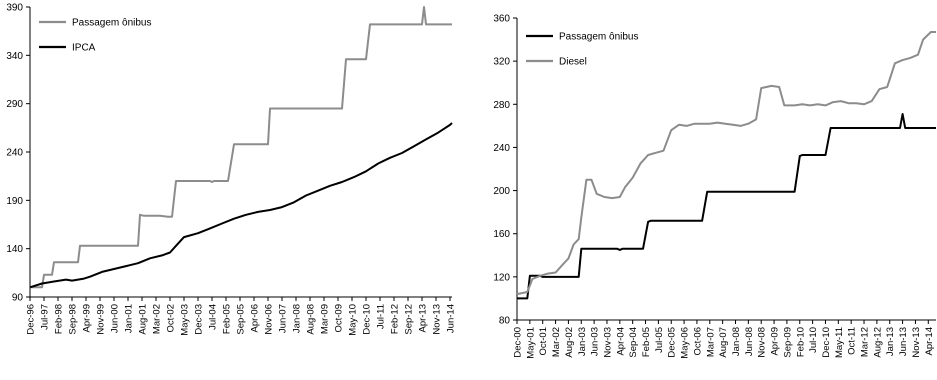  What do you see at coordinates (395, 319) in the screenshot?
I see `x-tick-label: Feb-12` at bounding box center [395, 319].